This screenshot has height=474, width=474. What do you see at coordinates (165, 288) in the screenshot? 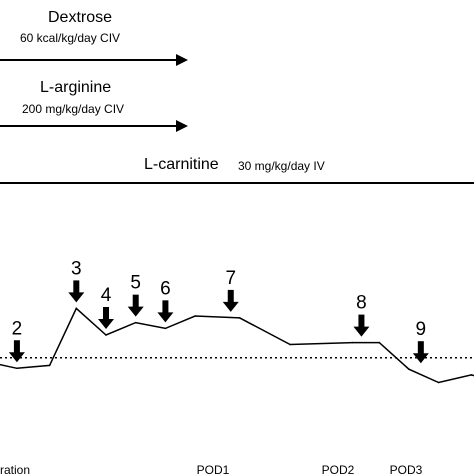
I see `event-label: 6` at bounding box center [165, 288].